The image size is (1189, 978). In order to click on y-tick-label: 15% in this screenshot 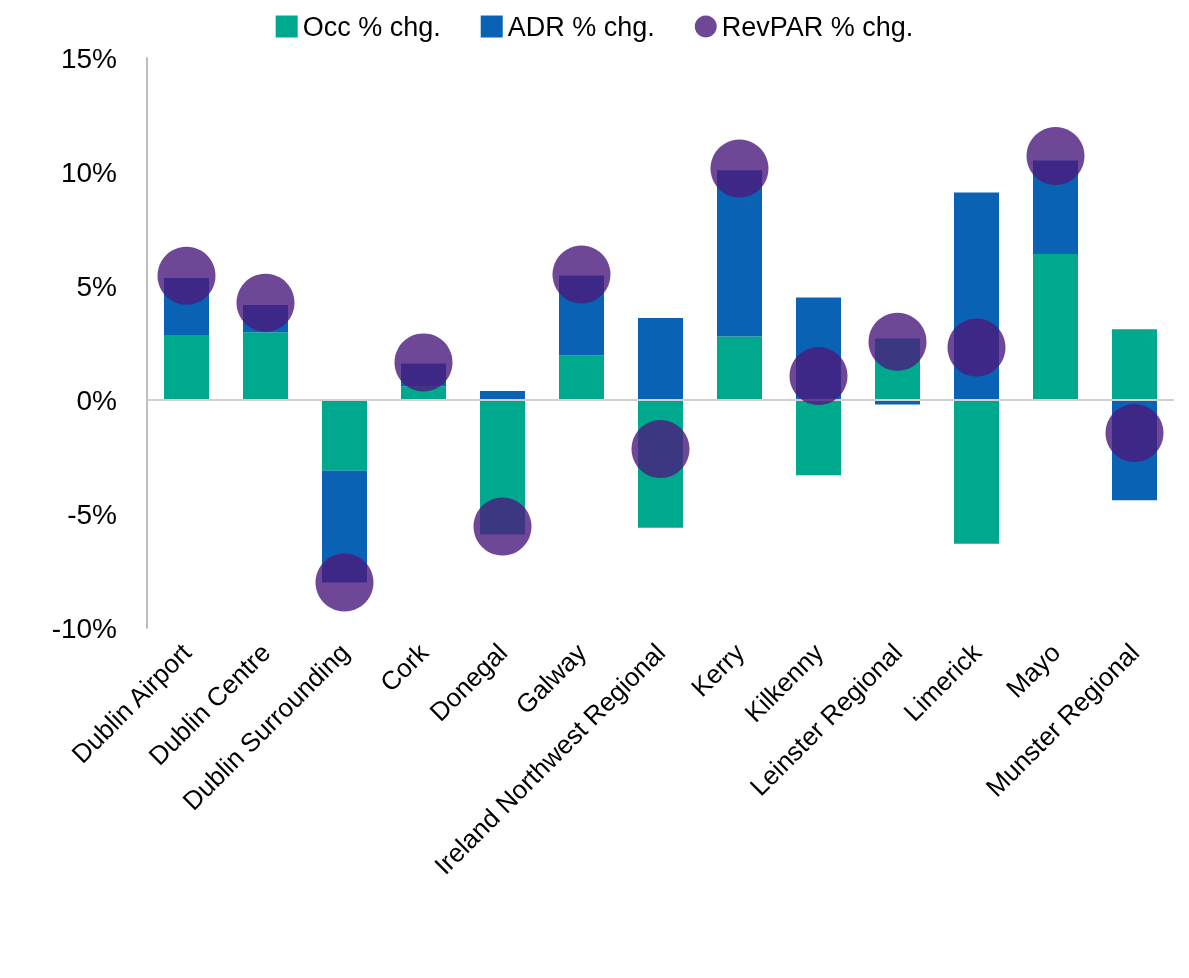, I will do `click(88, 58)`.